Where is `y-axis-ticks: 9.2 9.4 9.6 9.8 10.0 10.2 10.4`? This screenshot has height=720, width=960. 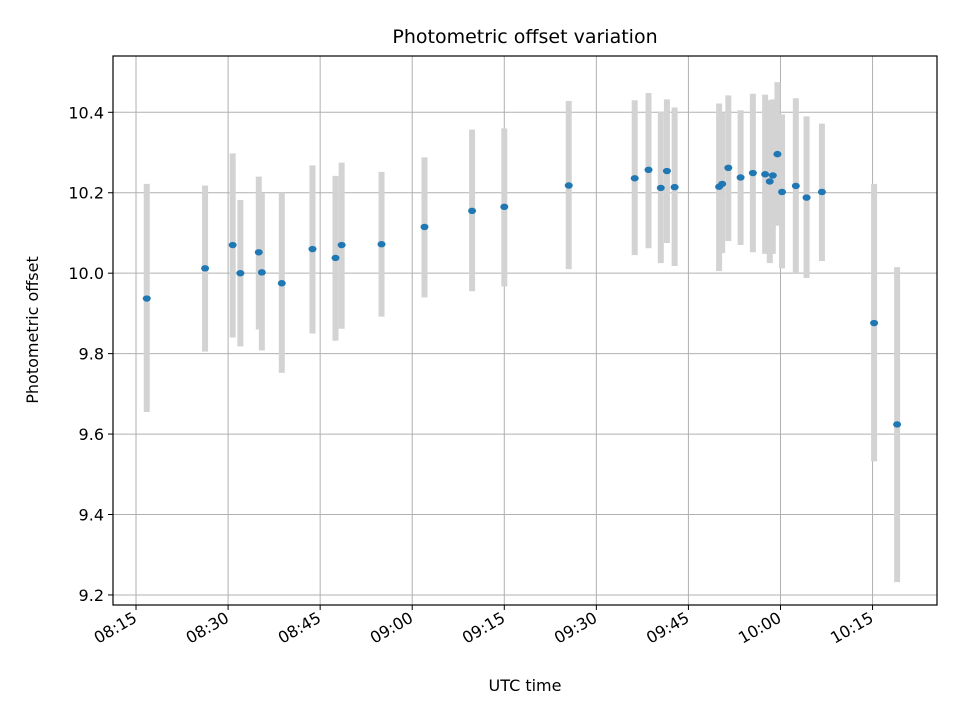 y-axis-ticks: 9.2 9.4 9.6 9.8 10.0 10.2 10.4 is located at coordinates (90, 354).